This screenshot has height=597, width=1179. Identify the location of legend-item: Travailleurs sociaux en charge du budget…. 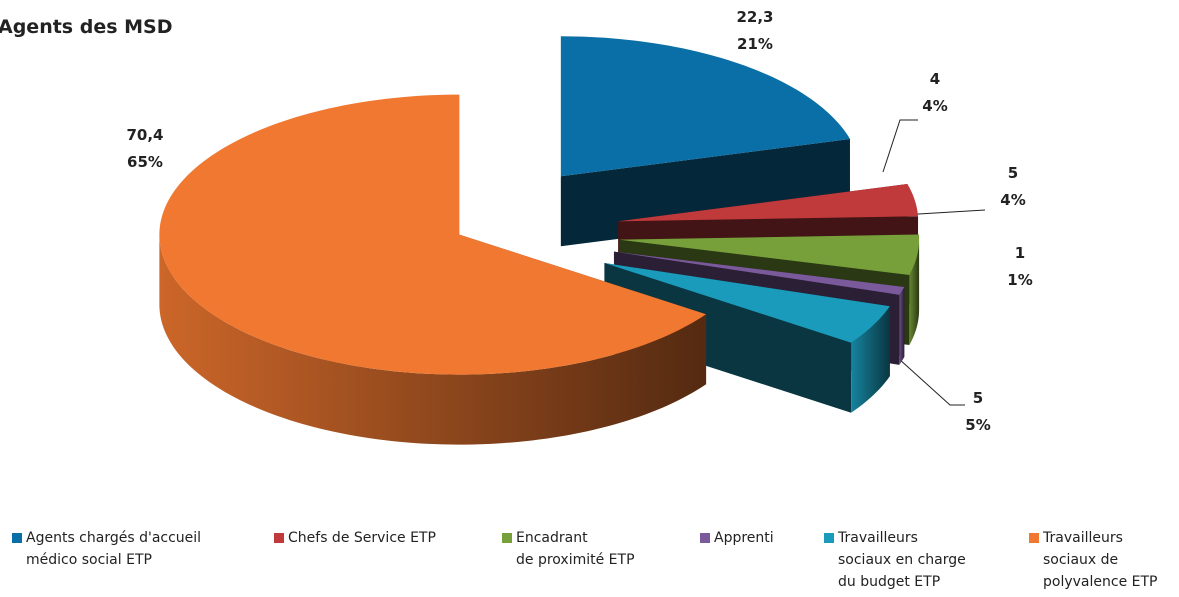
(926, 560).